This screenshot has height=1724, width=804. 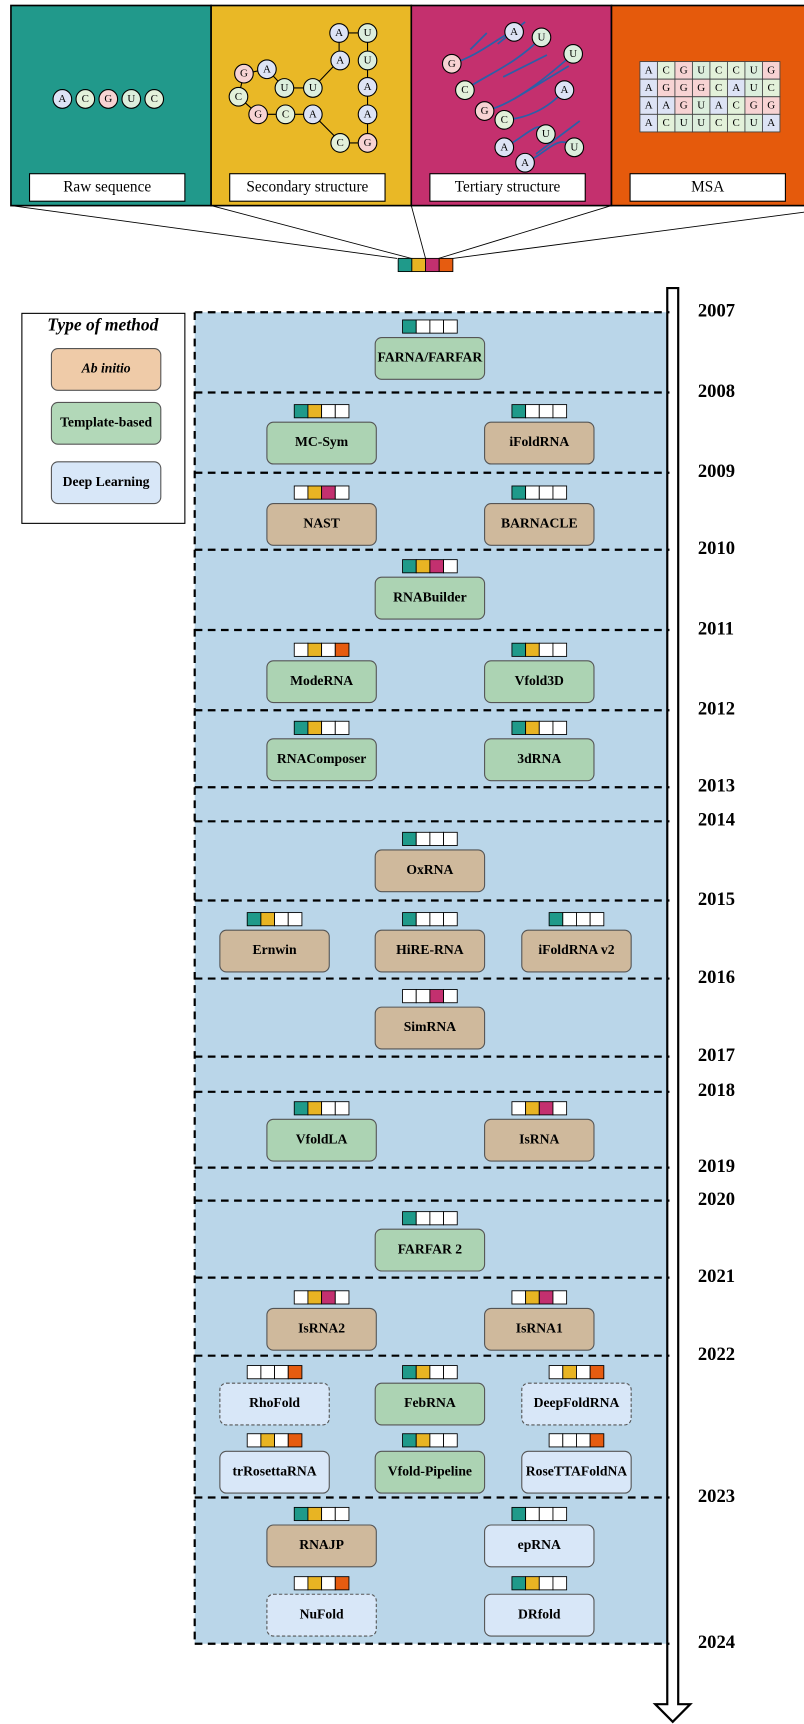 What do you see at coordinates (539, 1544) in the screenshot?
I see `method-name: epRNA` at bounding box center [539, 1544].